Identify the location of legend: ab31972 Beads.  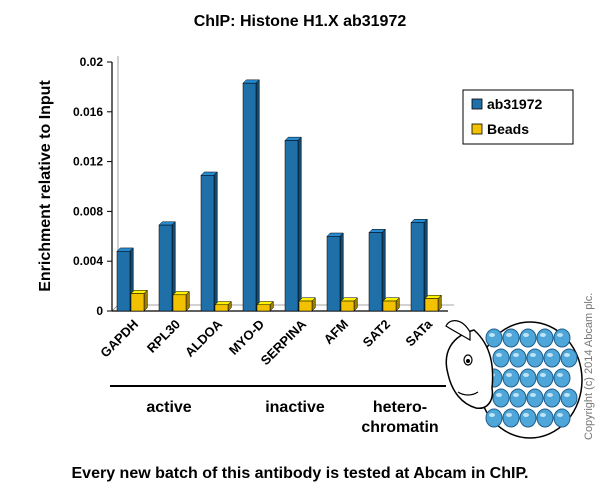
(518, 117).